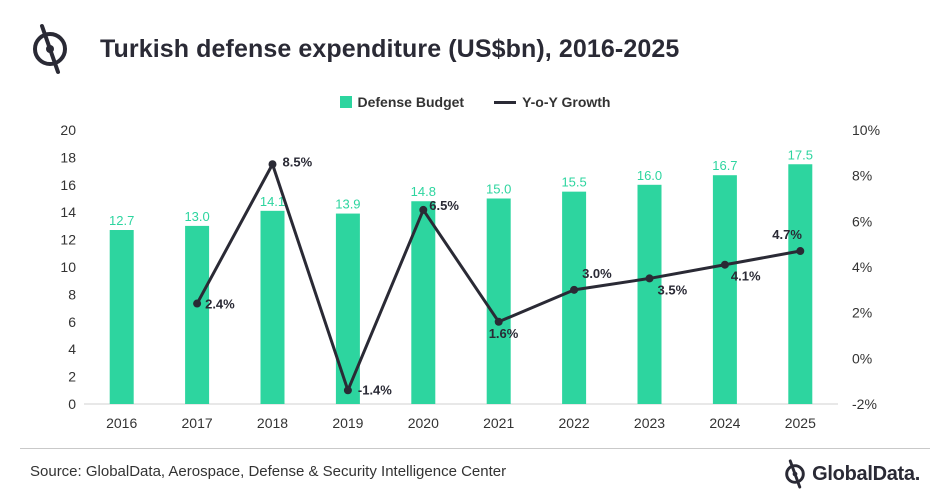 This screenshot has height=500, width=950. What do you see at coordinates (347, 423) in the screenshot?
I see `x-axis-tick-label: 2019` at bounding box center [347, 423].